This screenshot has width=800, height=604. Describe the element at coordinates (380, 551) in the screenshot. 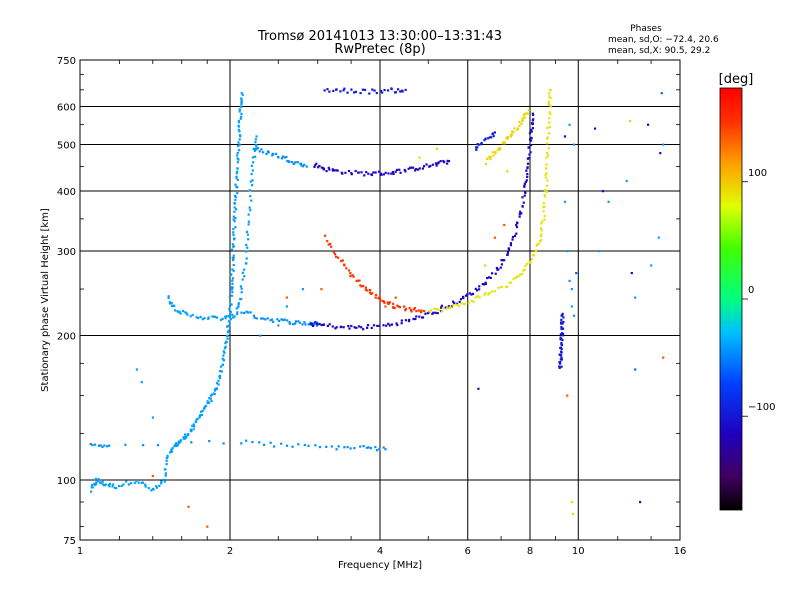

I see `x-tick-label: 4` at that location.